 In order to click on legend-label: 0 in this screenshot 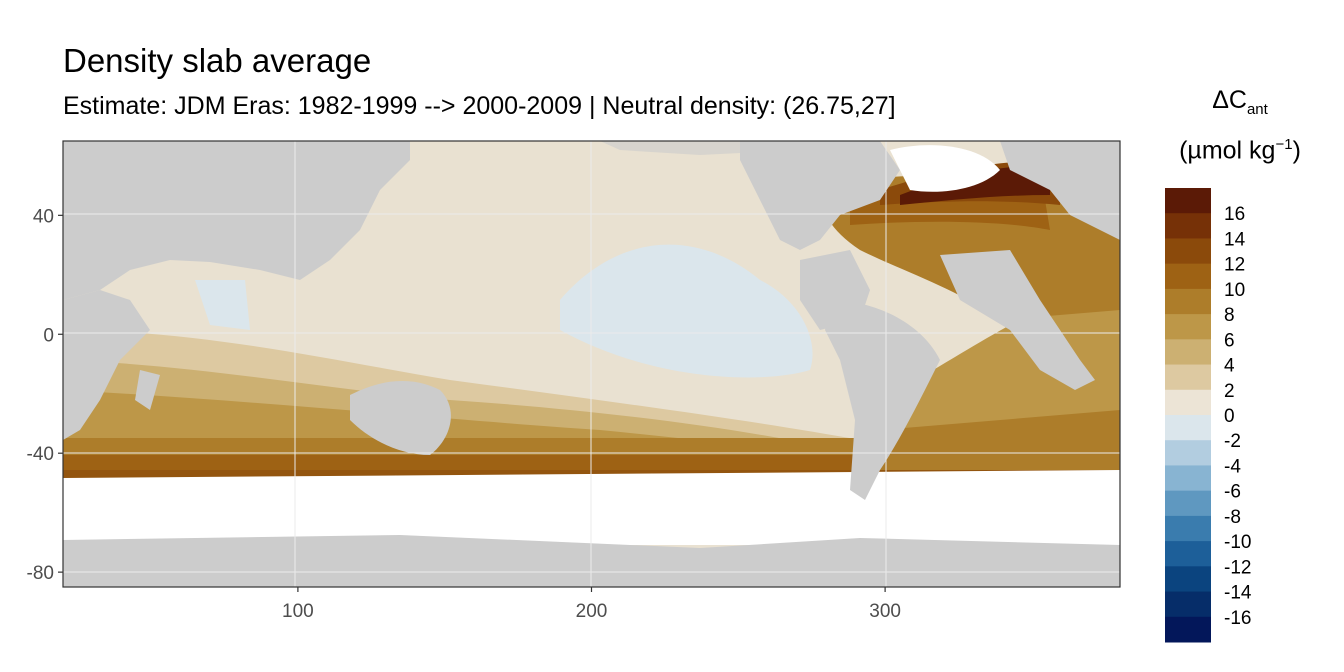, I will do `click(1229, 416)`.